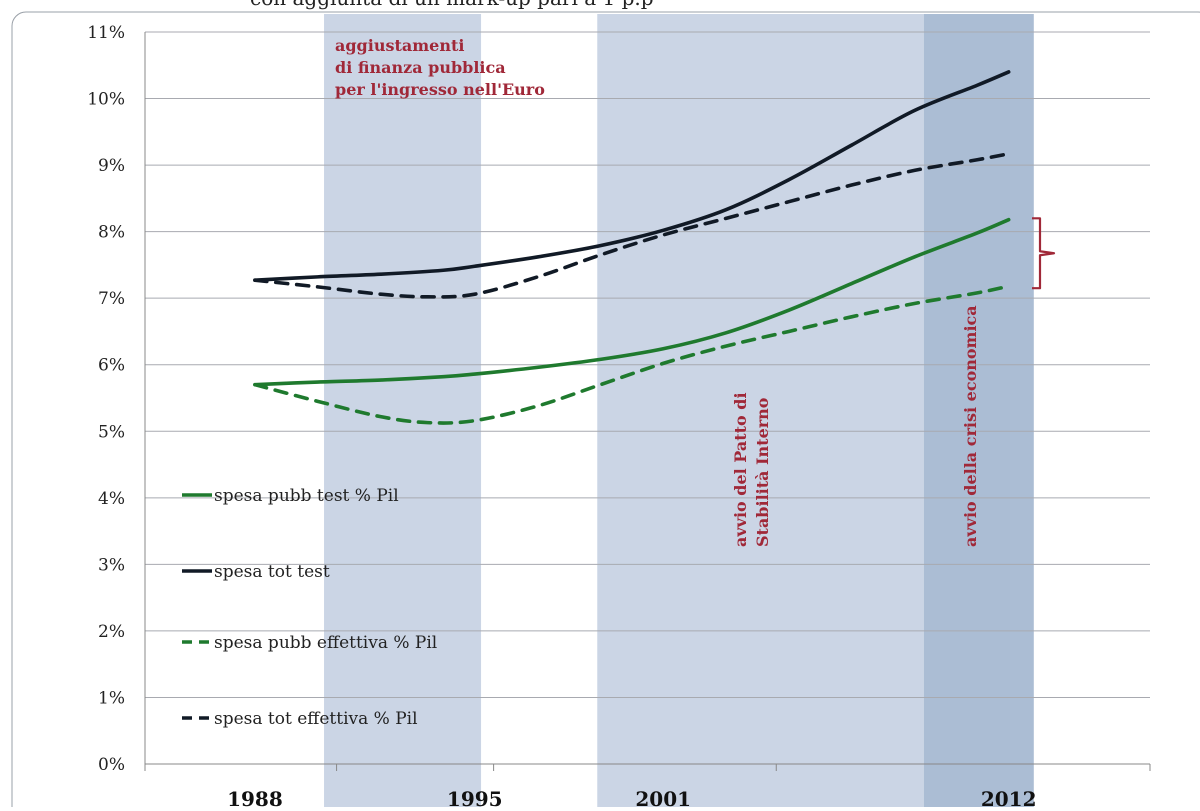 Image resolution: width=1200 pixels, height=811 pixels. What do you see at coordinates (440, 89) in the screenshot?
I see `annotation-euro-line: per l'ingresso nell'Euro` at bounding box center [440, 89].